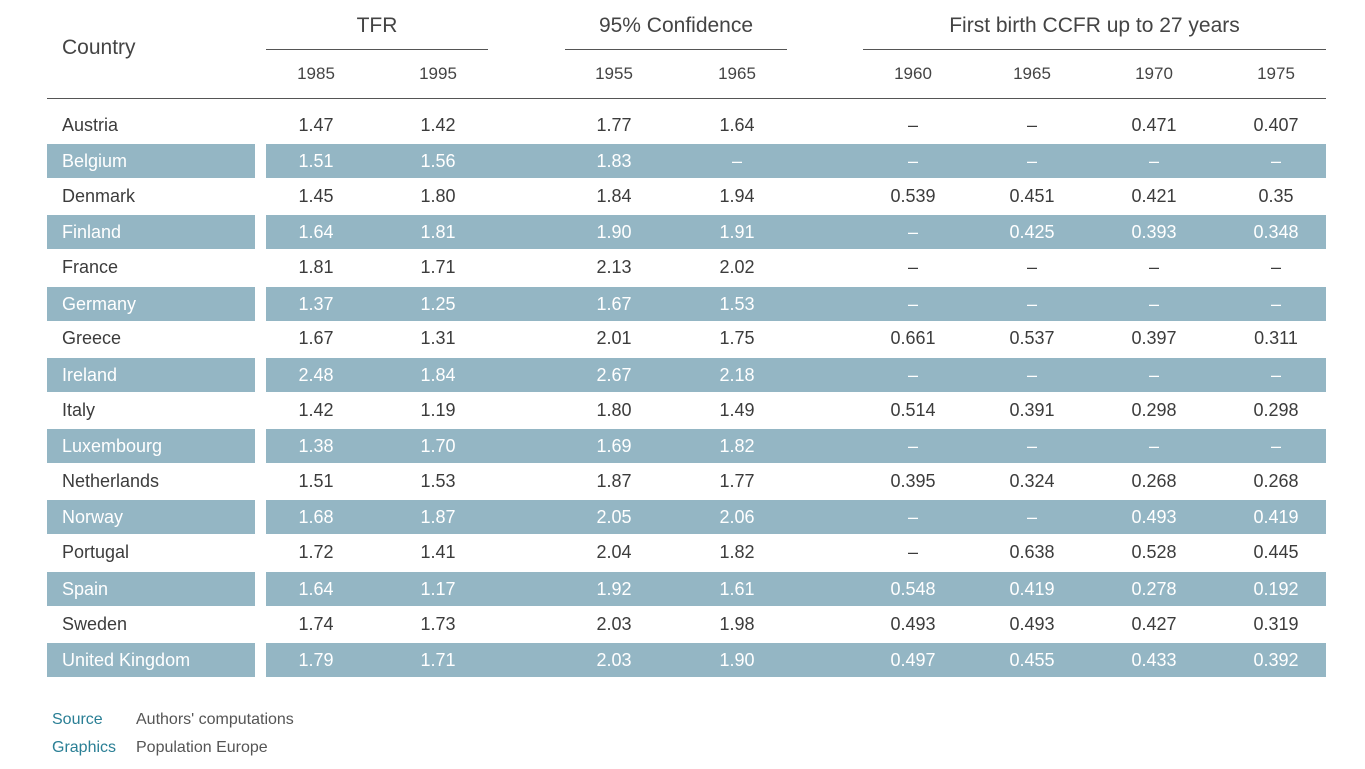 The height and width of the screenshot is (769, 1365). Describe the element at coordinates (438, 338) in the screenshot. I see `value-cell-tfr-1995: 1.31` at that location.